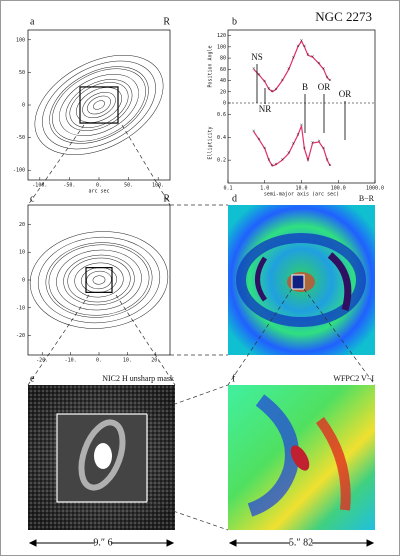 This screenshot has width=400, height=556. I want to click on x-tick-label: -50., so click(69, 186).